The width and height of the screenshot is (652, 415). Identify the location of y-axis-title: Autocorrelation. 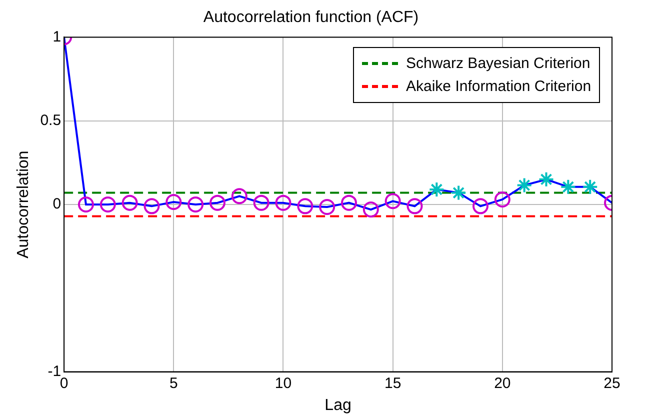
(23, 204).